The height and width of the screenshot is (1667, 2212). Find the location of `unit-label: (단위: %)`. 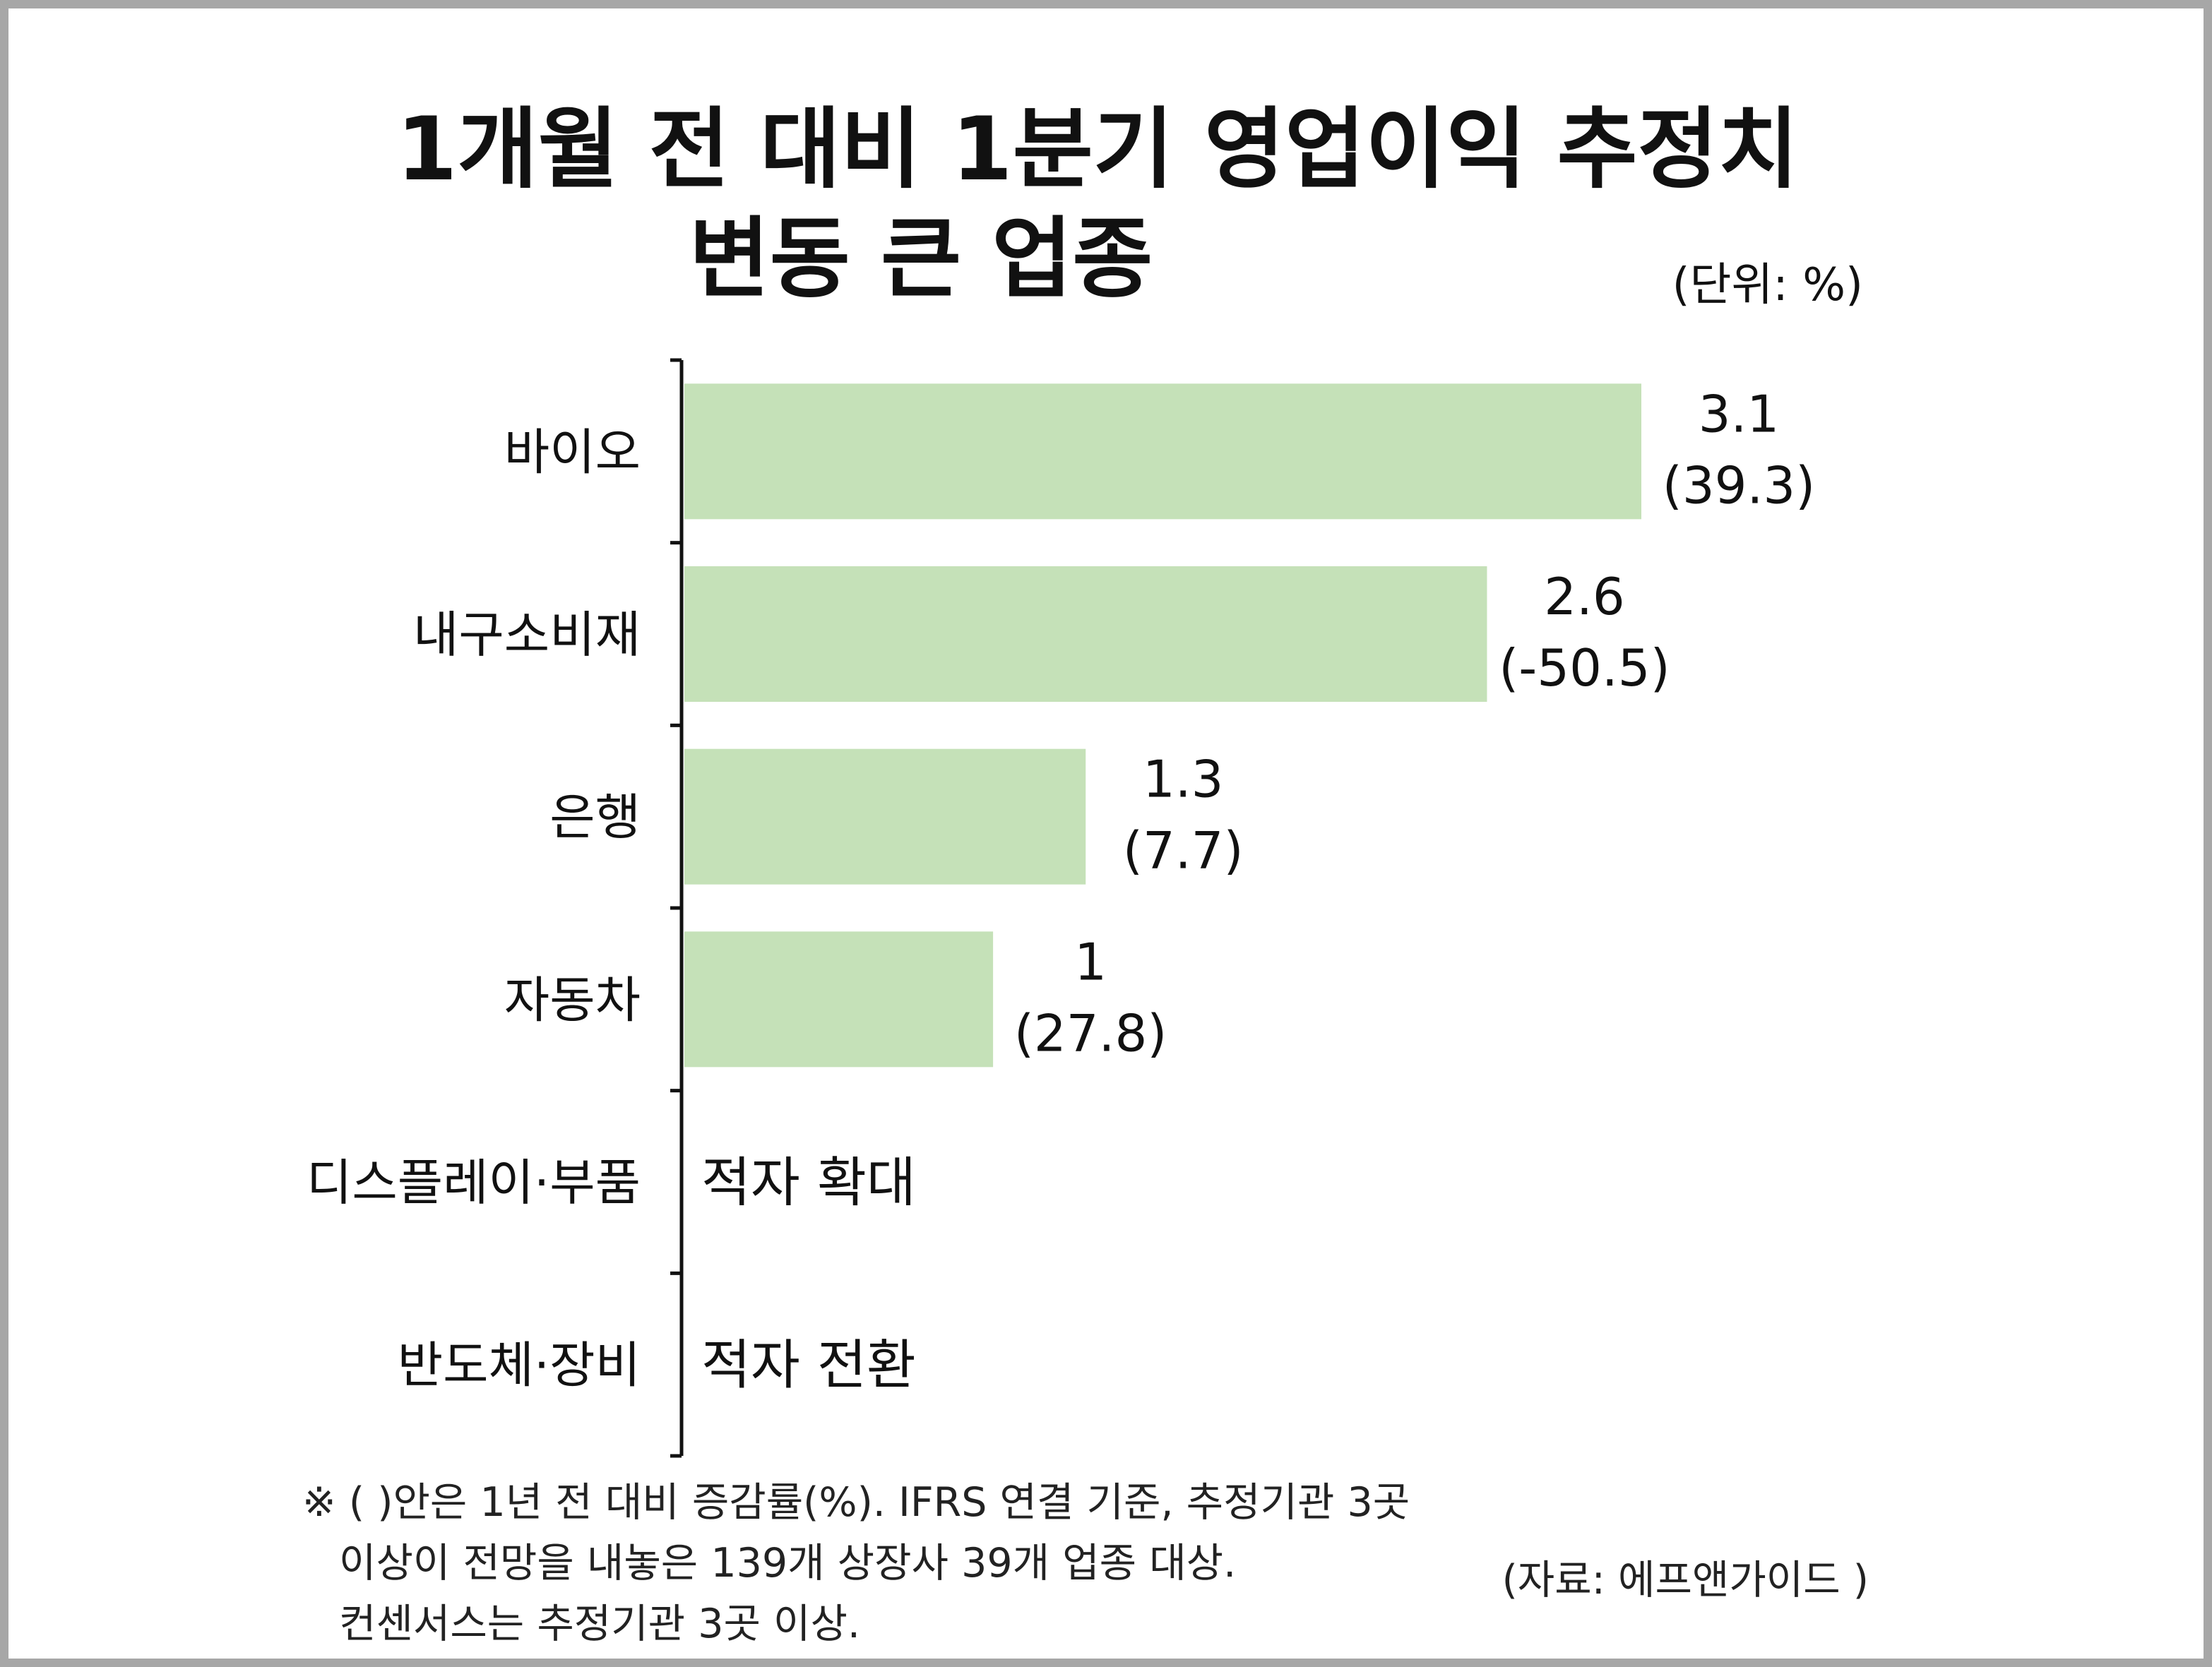

unit-label: (단위: %) is located at coordinates (1767, 285).